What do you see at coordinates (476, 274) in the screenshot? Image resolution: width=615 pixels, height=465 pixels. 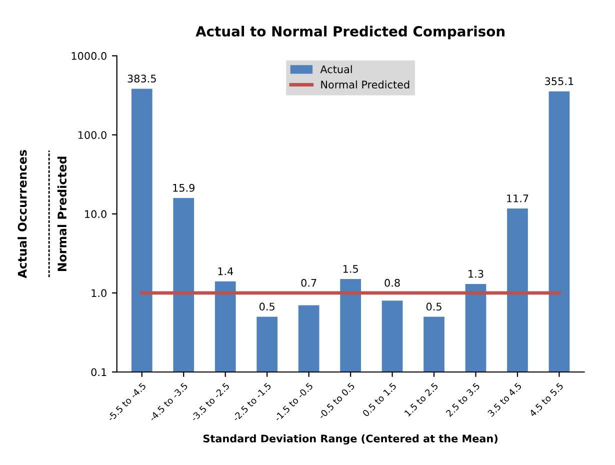 I see `data-label: 1.3` at bounding box center [476, 274].